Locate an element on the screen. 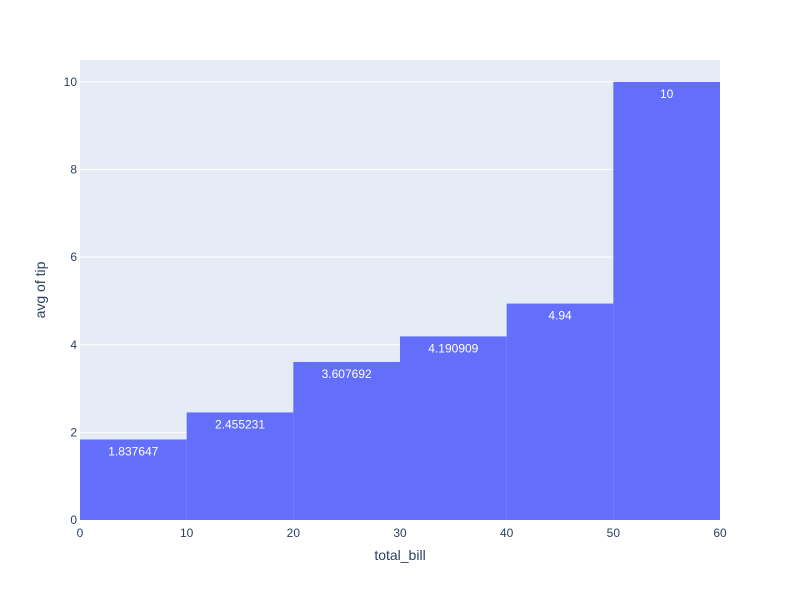  x-tick-label-50: 50 is located at coordinates (614, 533).